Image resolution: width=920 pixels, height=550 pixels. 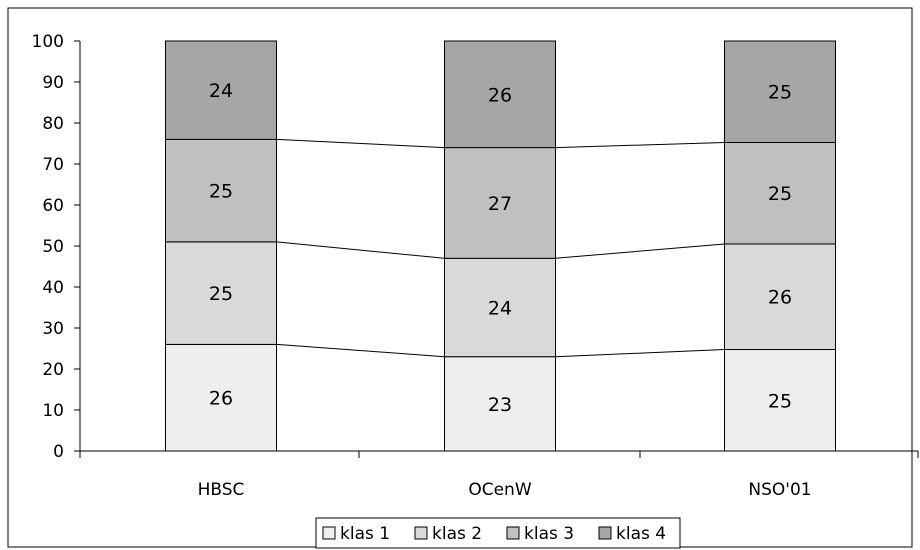 I want to click on legend: klas 1 klas 2 klas 3 klas 4, so click(x=498, y=533).